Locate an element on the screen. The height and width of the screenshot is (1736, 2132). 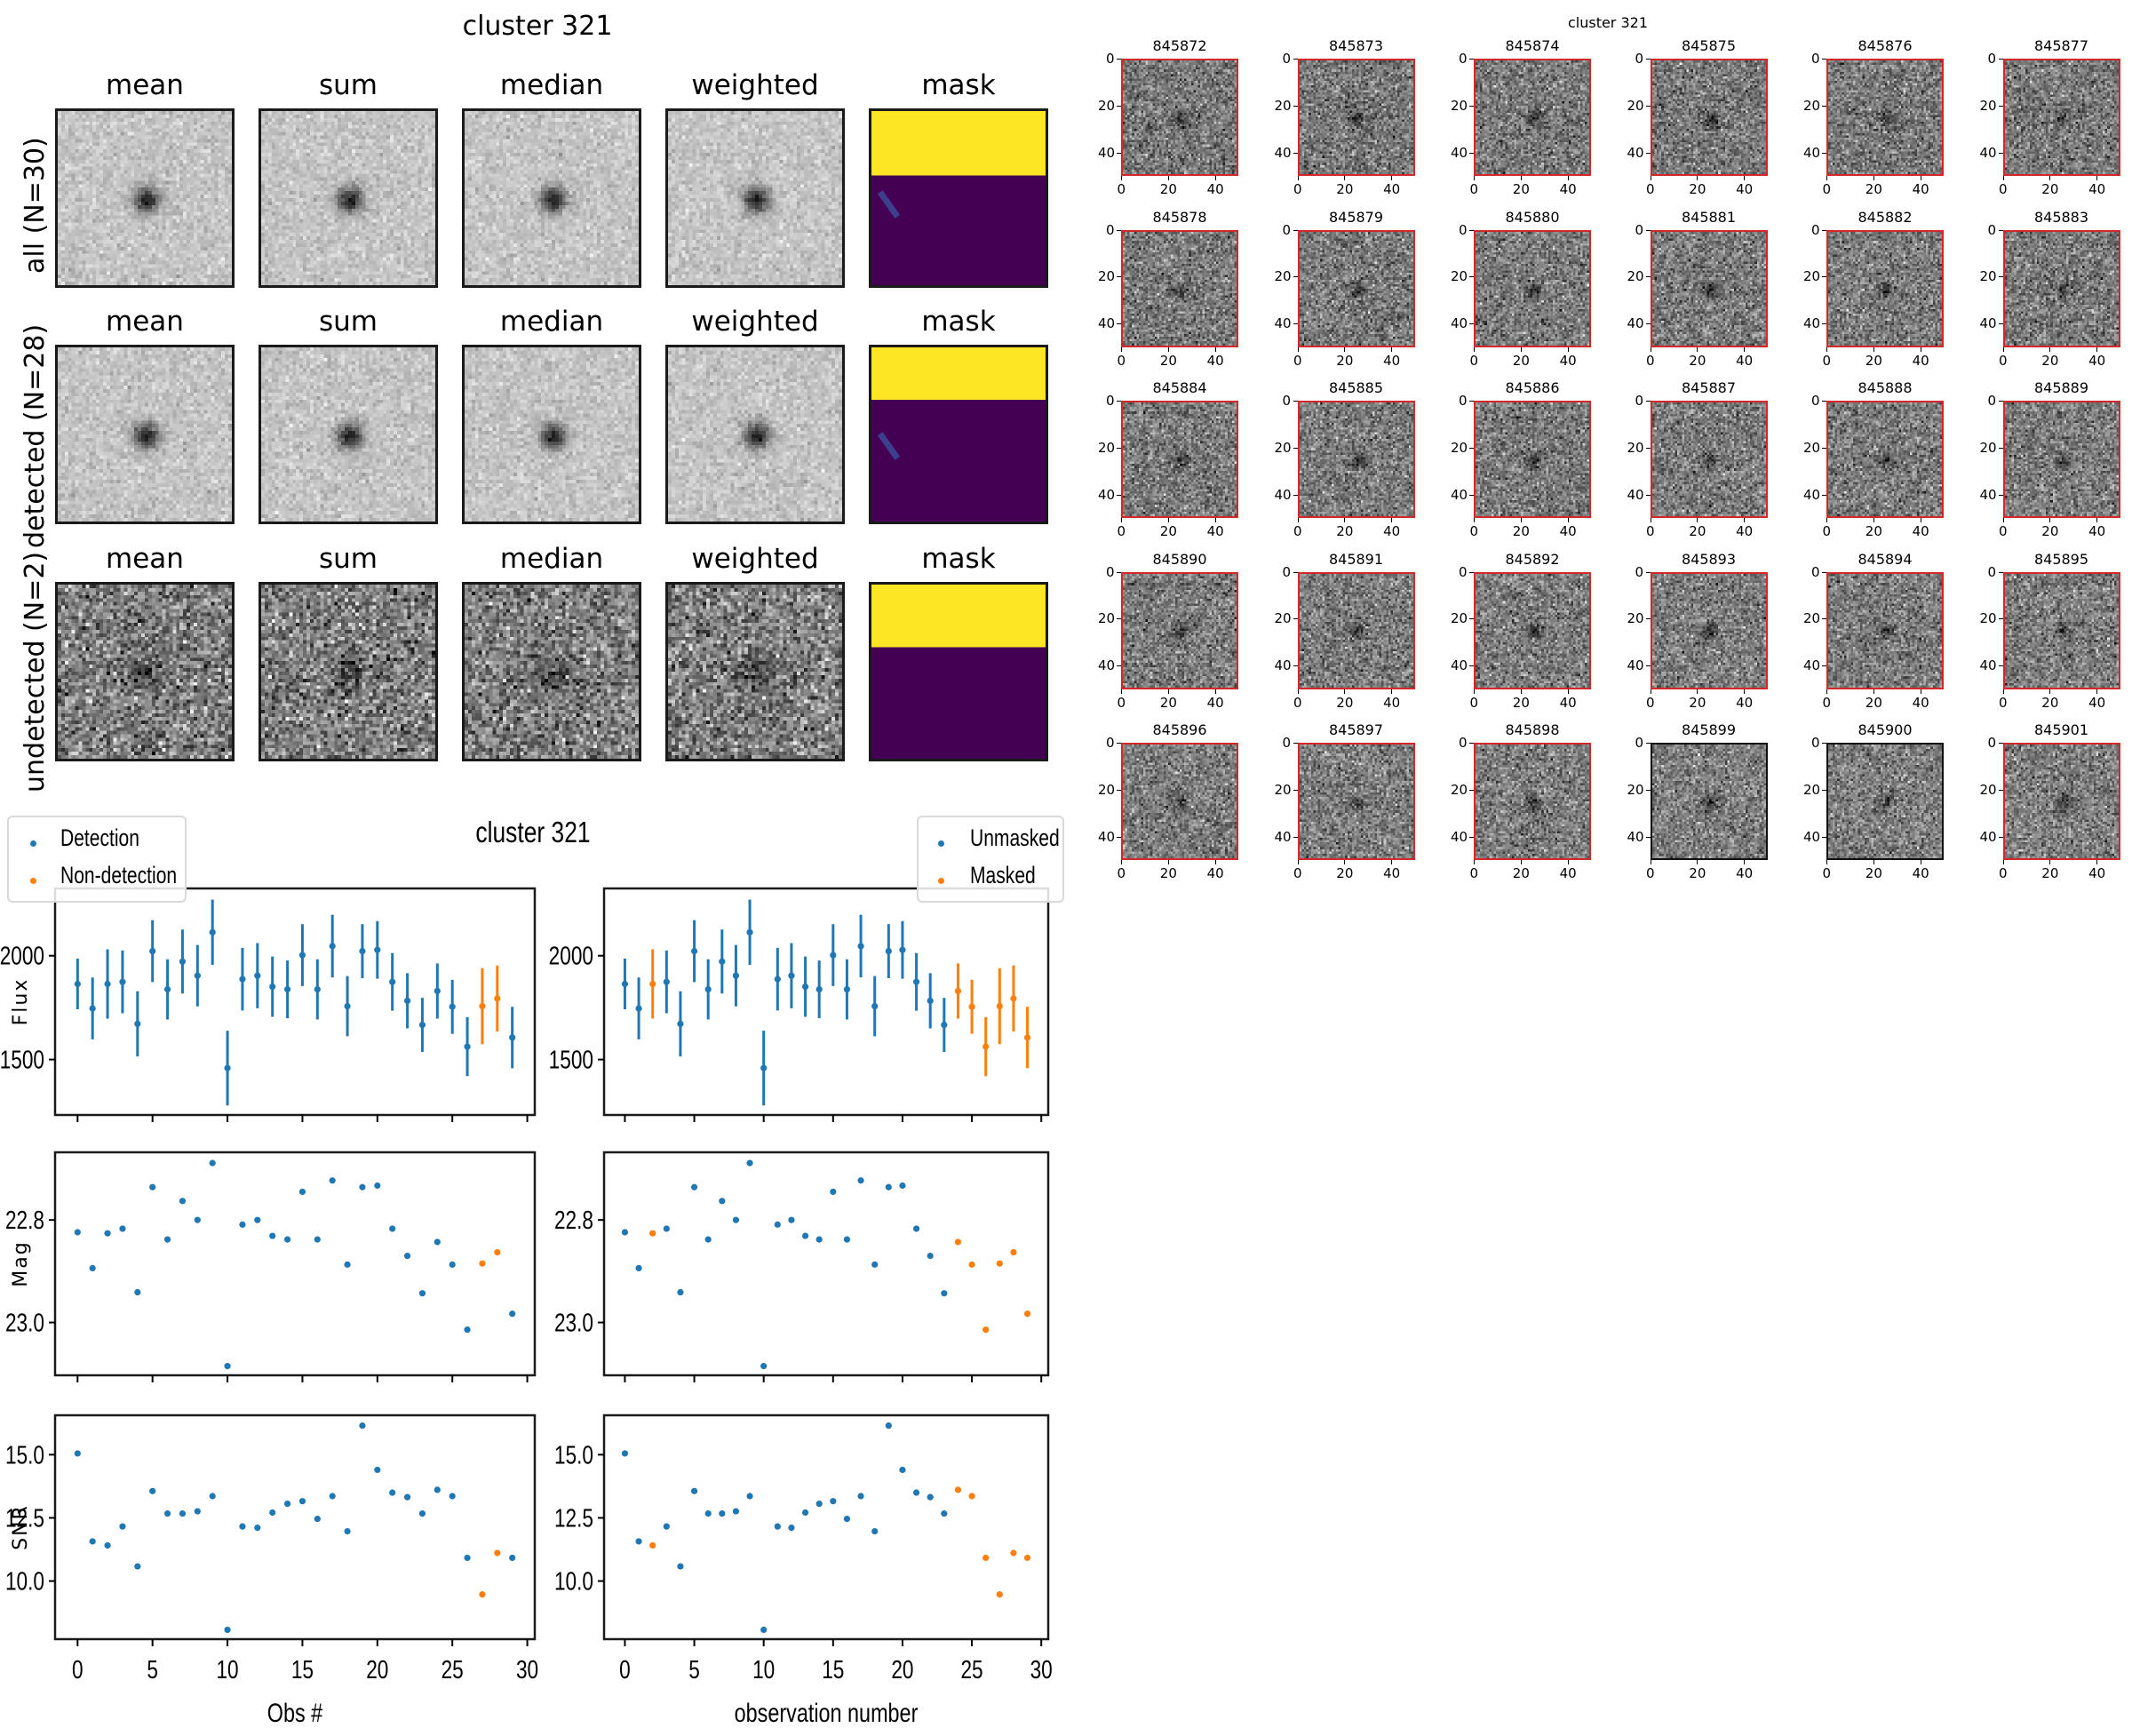
ytick-label: 23.0 is located at coordinates (573, 1322).